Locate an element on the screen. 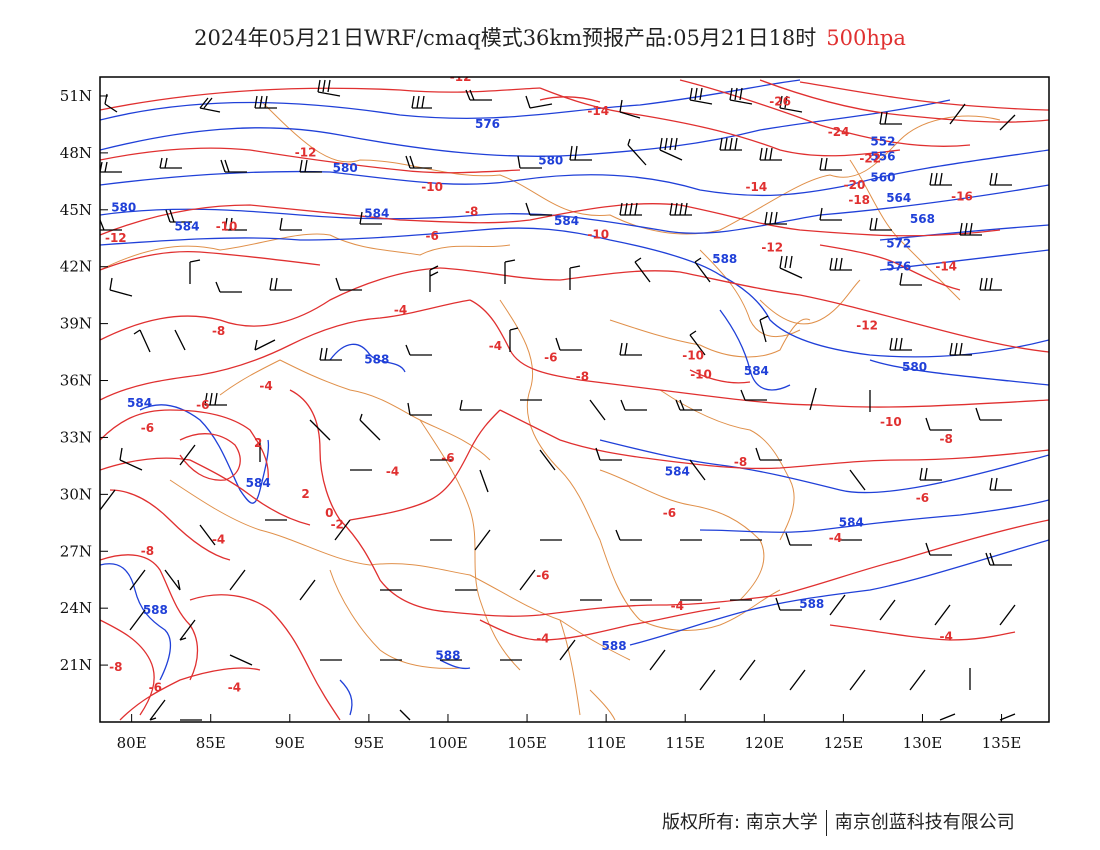 The image size is (1100, 850). footer-separator is located at coordinates (826, 823).